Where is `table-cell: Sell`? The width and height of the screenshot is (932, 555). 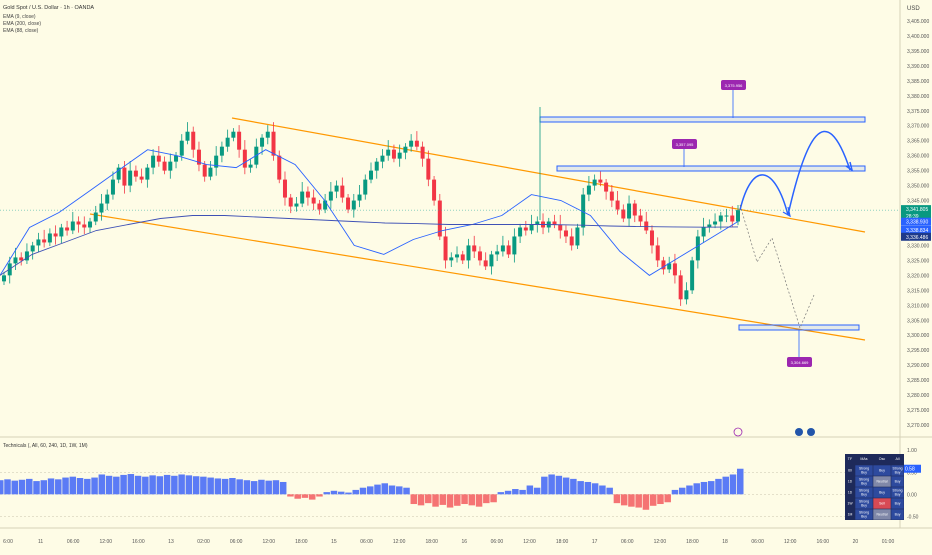 table-cell: Sell is located at coordinates (882, 504).